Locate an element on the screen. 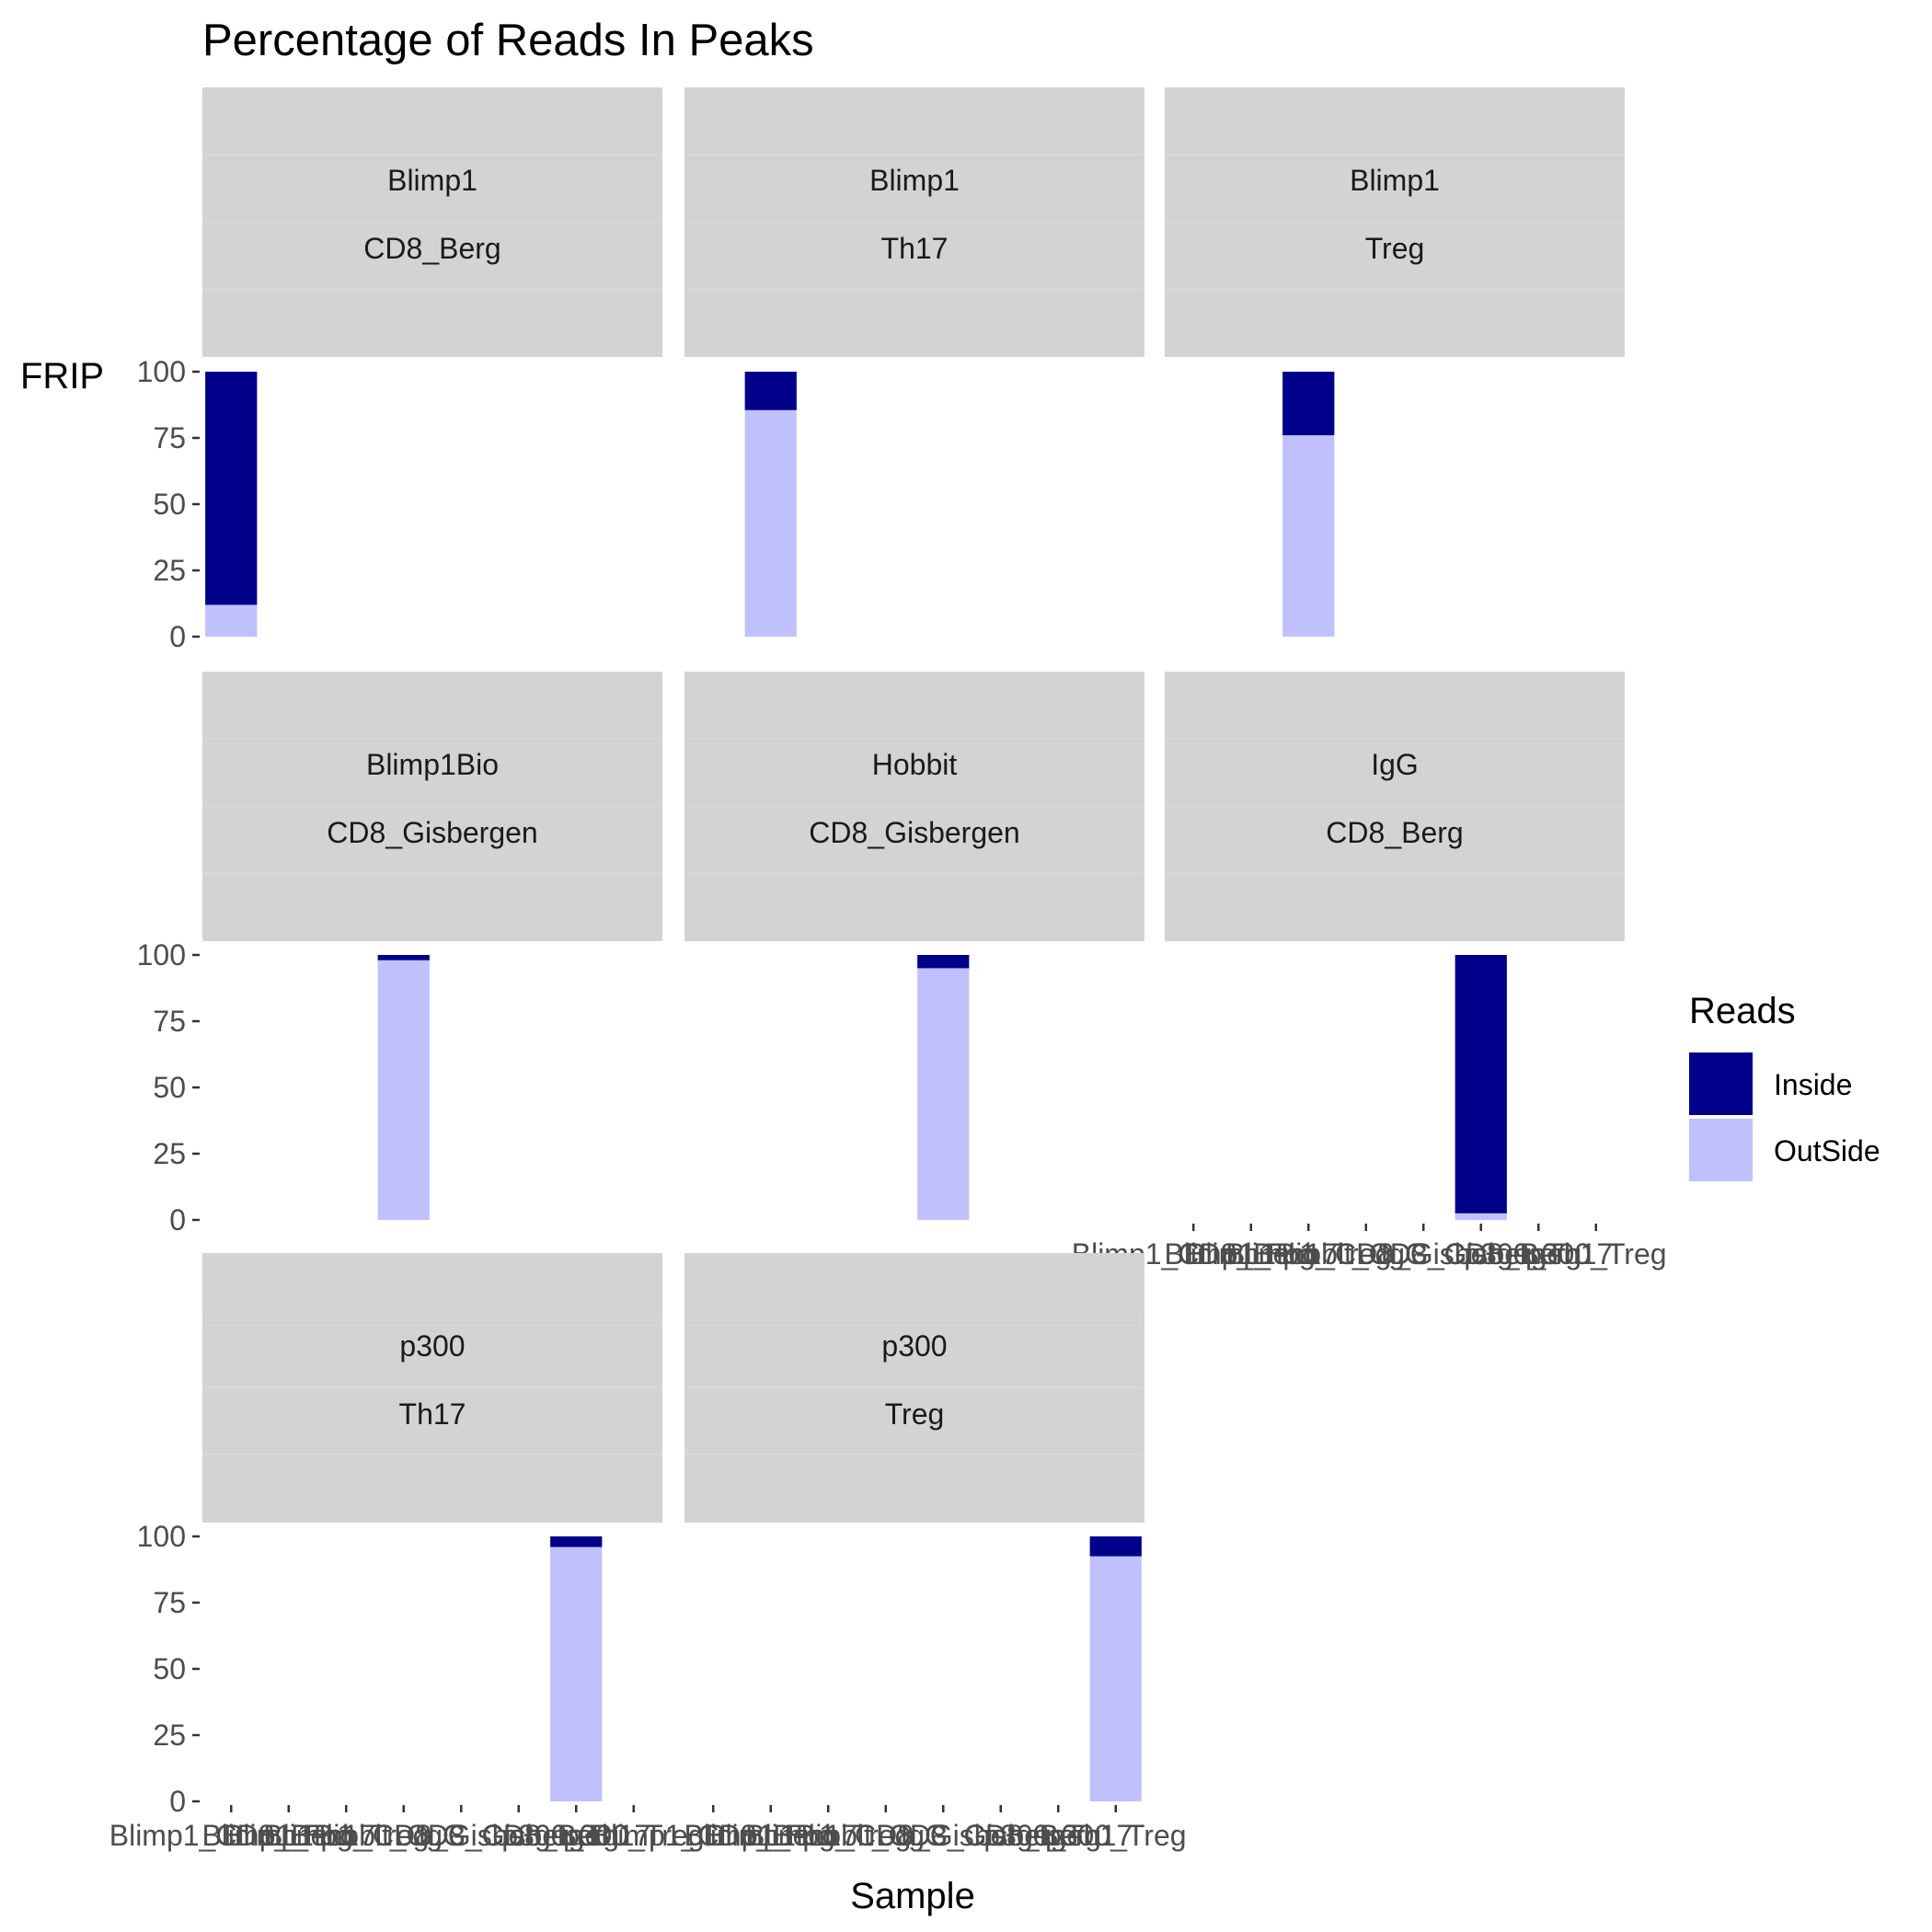  strip-label: Blimp1Bio is located at coordinates (432, 764).